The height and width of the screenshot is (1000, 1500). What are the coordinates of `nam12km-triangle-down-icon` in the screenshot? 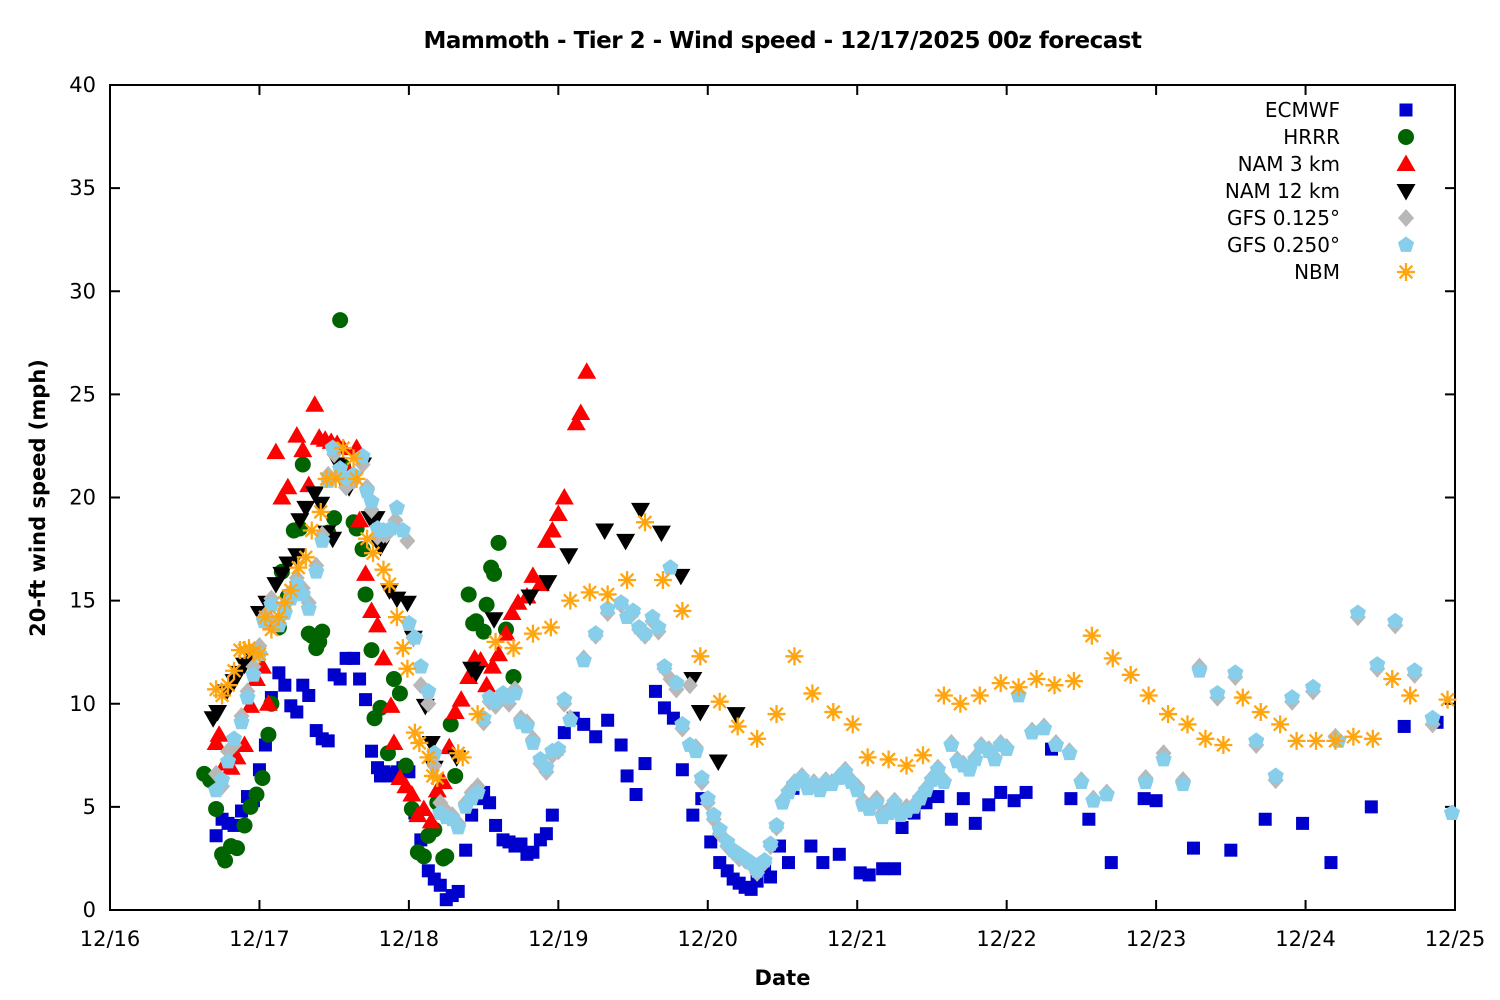 It's located at (1395, 191).